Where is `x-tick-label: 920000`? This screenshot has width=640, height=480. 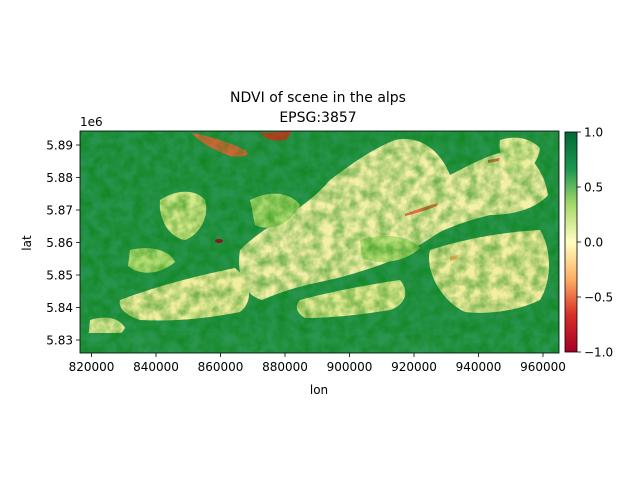 x-tick-label: 920000 is located at coordinates (414, 367).